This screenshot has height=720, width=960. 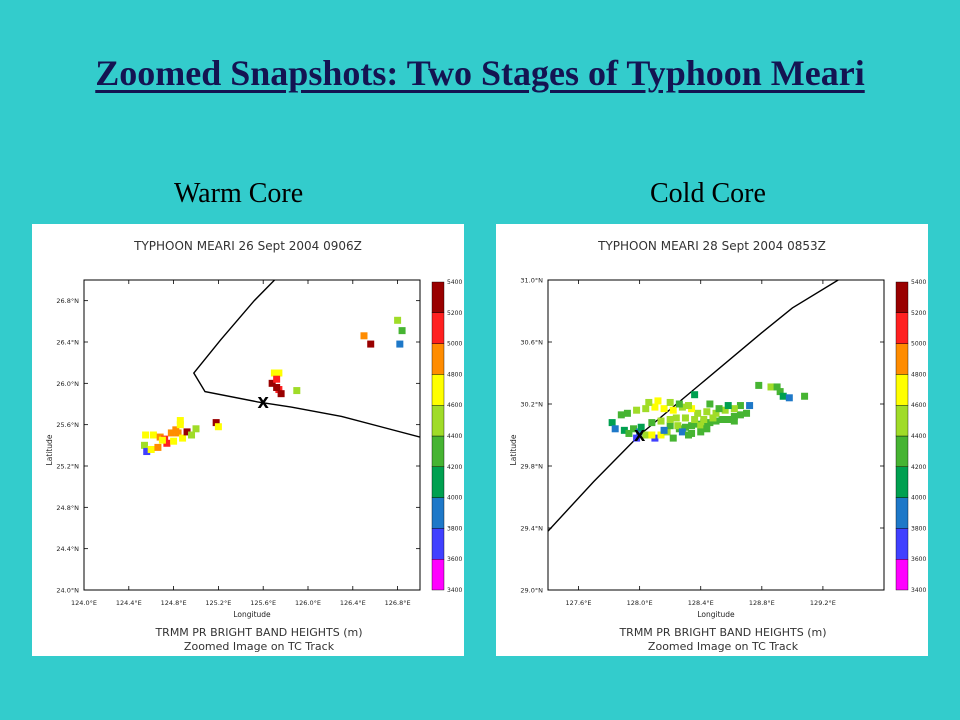 I want to click on y-tick-label: 25.2°N, so click(x=67, y=467).